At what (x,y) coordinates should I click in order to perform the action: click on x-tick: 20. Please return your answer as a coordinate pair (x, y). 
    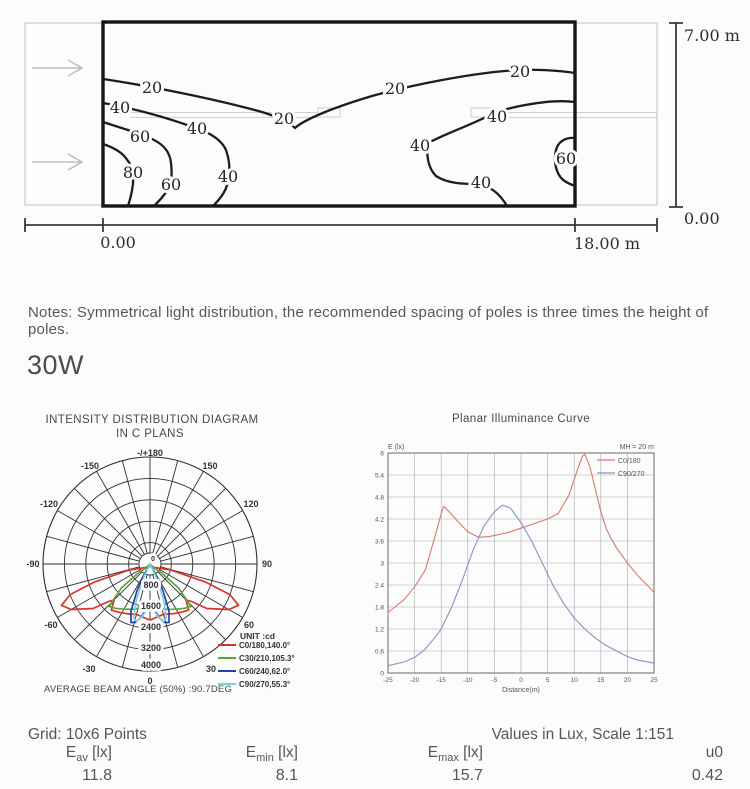
    Looking at the image, I should click on (628, 680).